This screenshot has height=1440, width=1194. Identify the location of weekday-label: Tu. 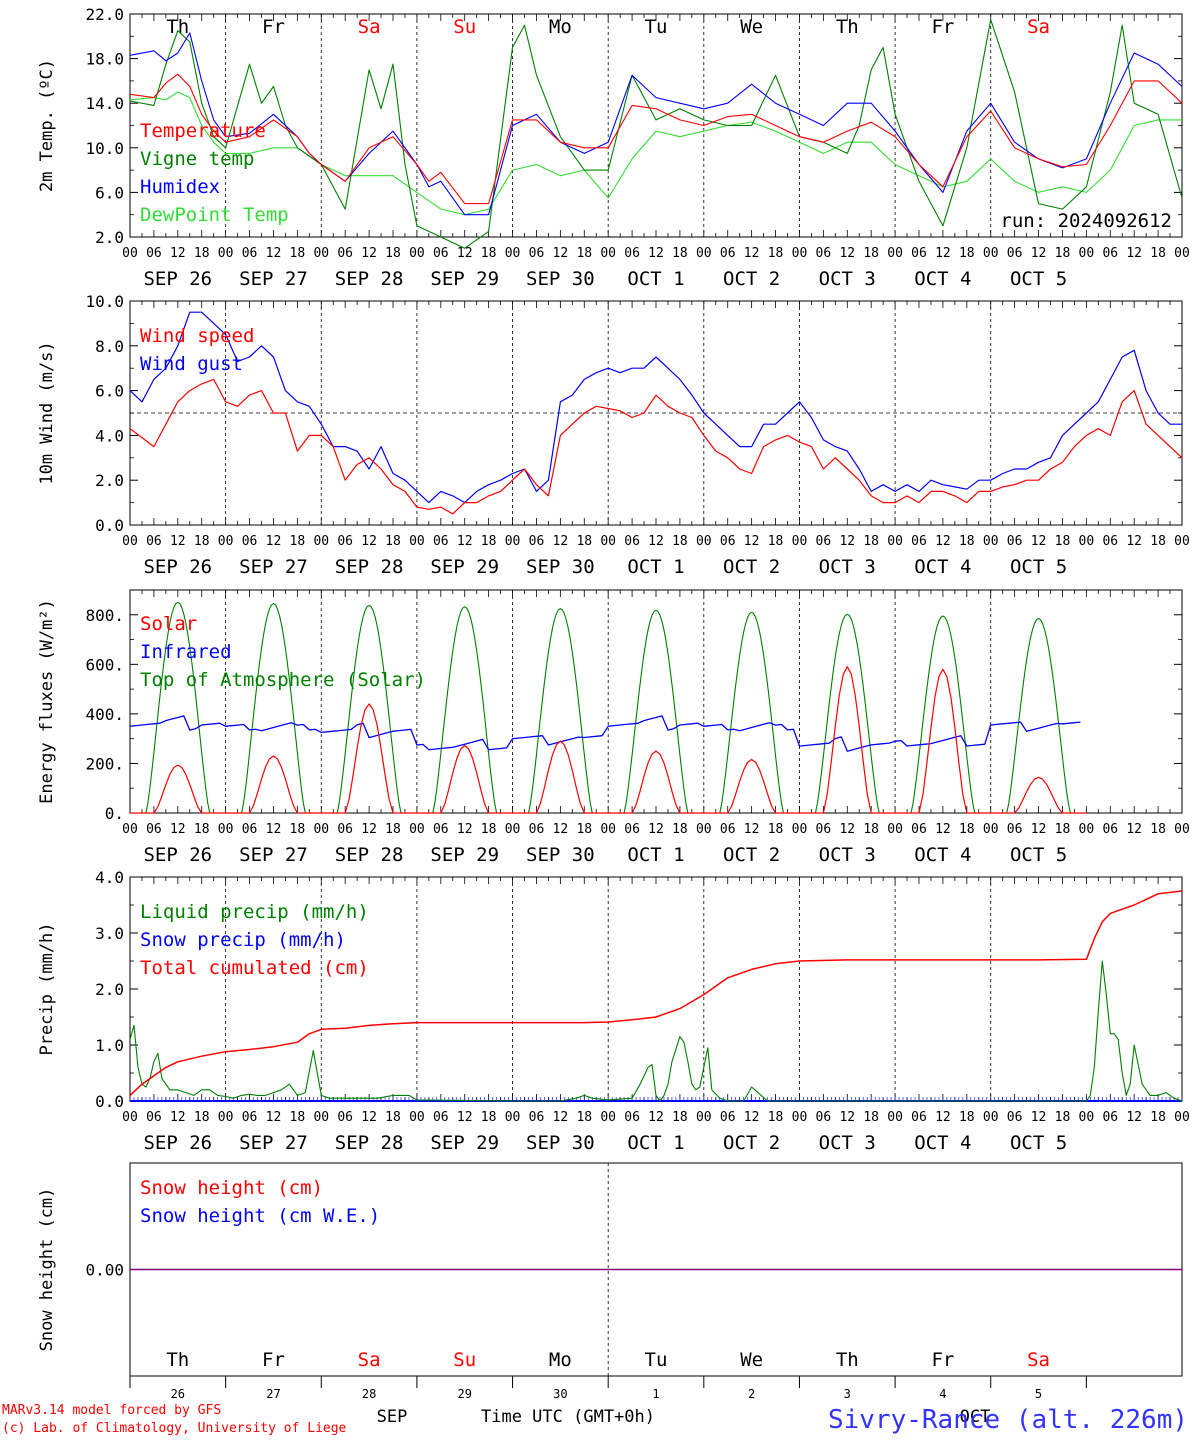
(656, 27).